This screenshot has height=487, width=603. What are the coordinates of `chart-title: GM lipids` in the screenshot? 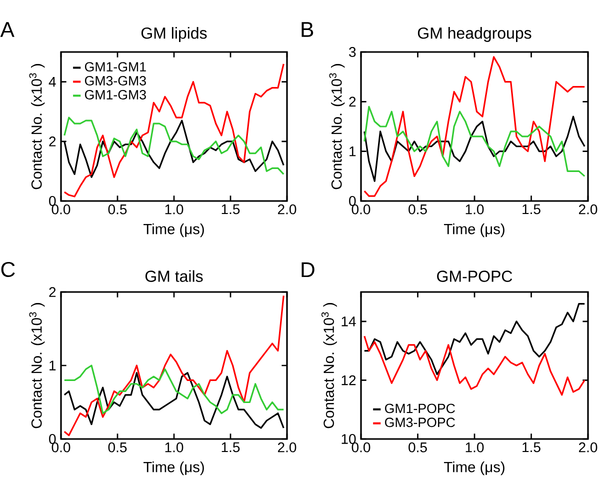 It's located at (174, 34).